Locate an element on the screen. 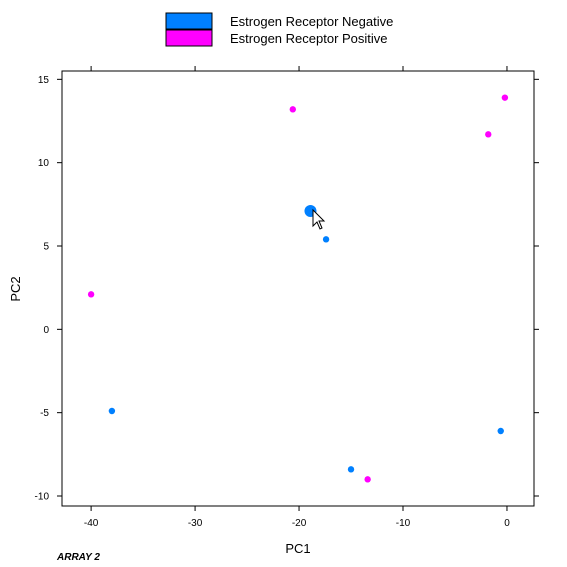 This screenshot has width=567, height=567. y-tick-label: 10 is located at coordinates (44, 163).